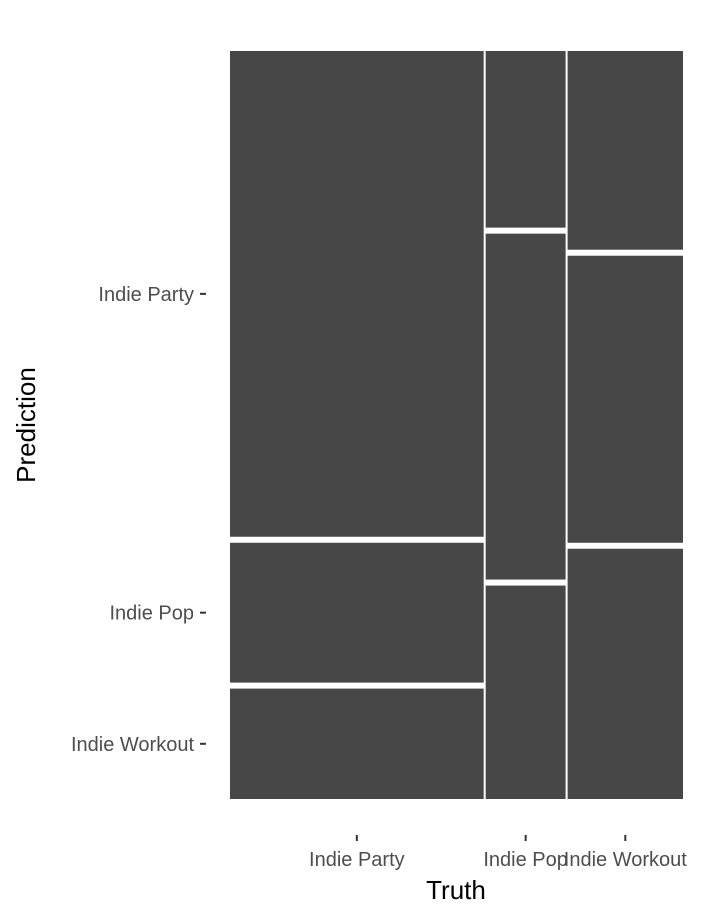 The width and height of the screenshot is (720, 921). Describe the element at coordinates (625, 399) in the screenshot. I see `tile-indie-workout-indie-pop` at that location.